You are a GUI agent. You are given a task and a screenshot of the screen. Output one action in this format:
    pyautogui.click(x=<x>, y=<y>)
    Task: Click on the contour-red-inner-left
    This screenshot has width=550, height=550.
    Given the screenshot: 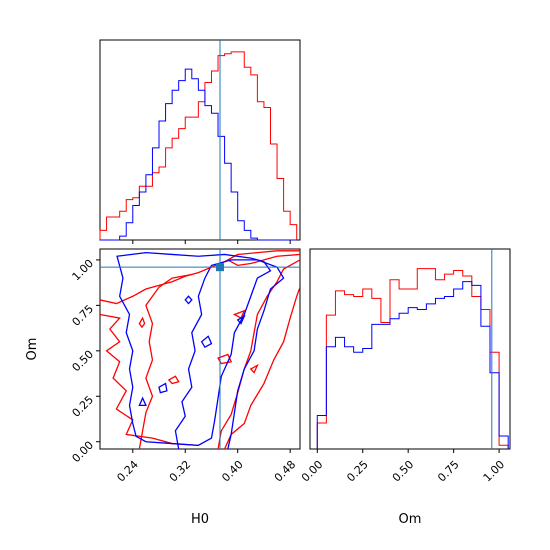 What is the action you would take?
    pyautogui.click(x=165, y=361)
    